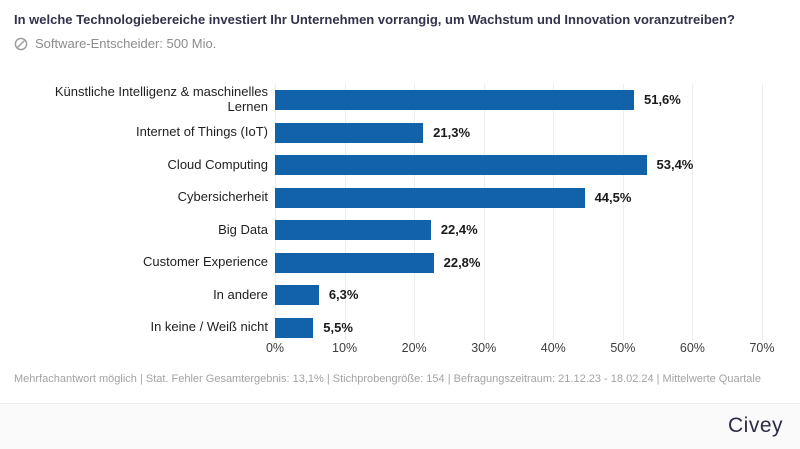 This screenshot has width=800, height=449. I want to click on bar-row: Cloud Computing 53,4%, so click(400, 165).